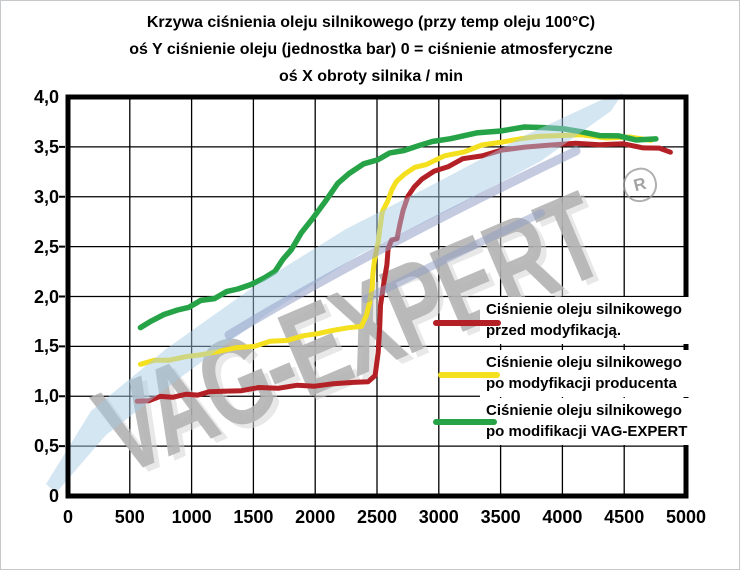 The width and height of the screenshot is (740, 570). Describe the element at coordinates (377, 517) in the screenshot. I see `x-tick-label: 2500` at that location.